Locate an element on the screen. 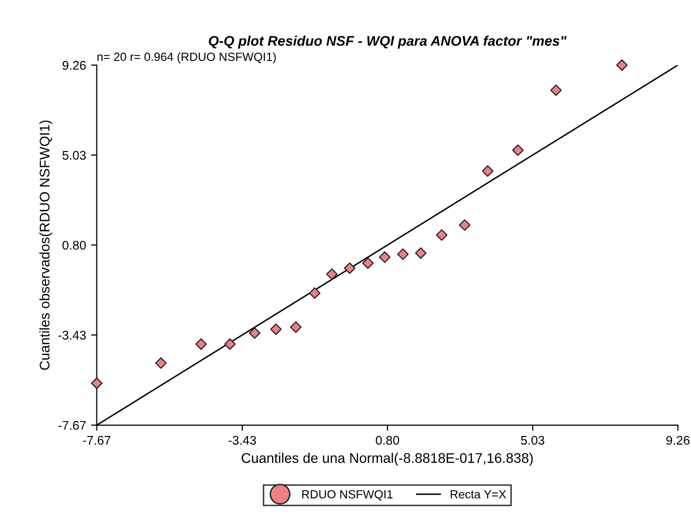 Image resolution: width=691 pixels, height=521 pixels. x-tick-label: -7.67 is located at coordinates (96, 440).